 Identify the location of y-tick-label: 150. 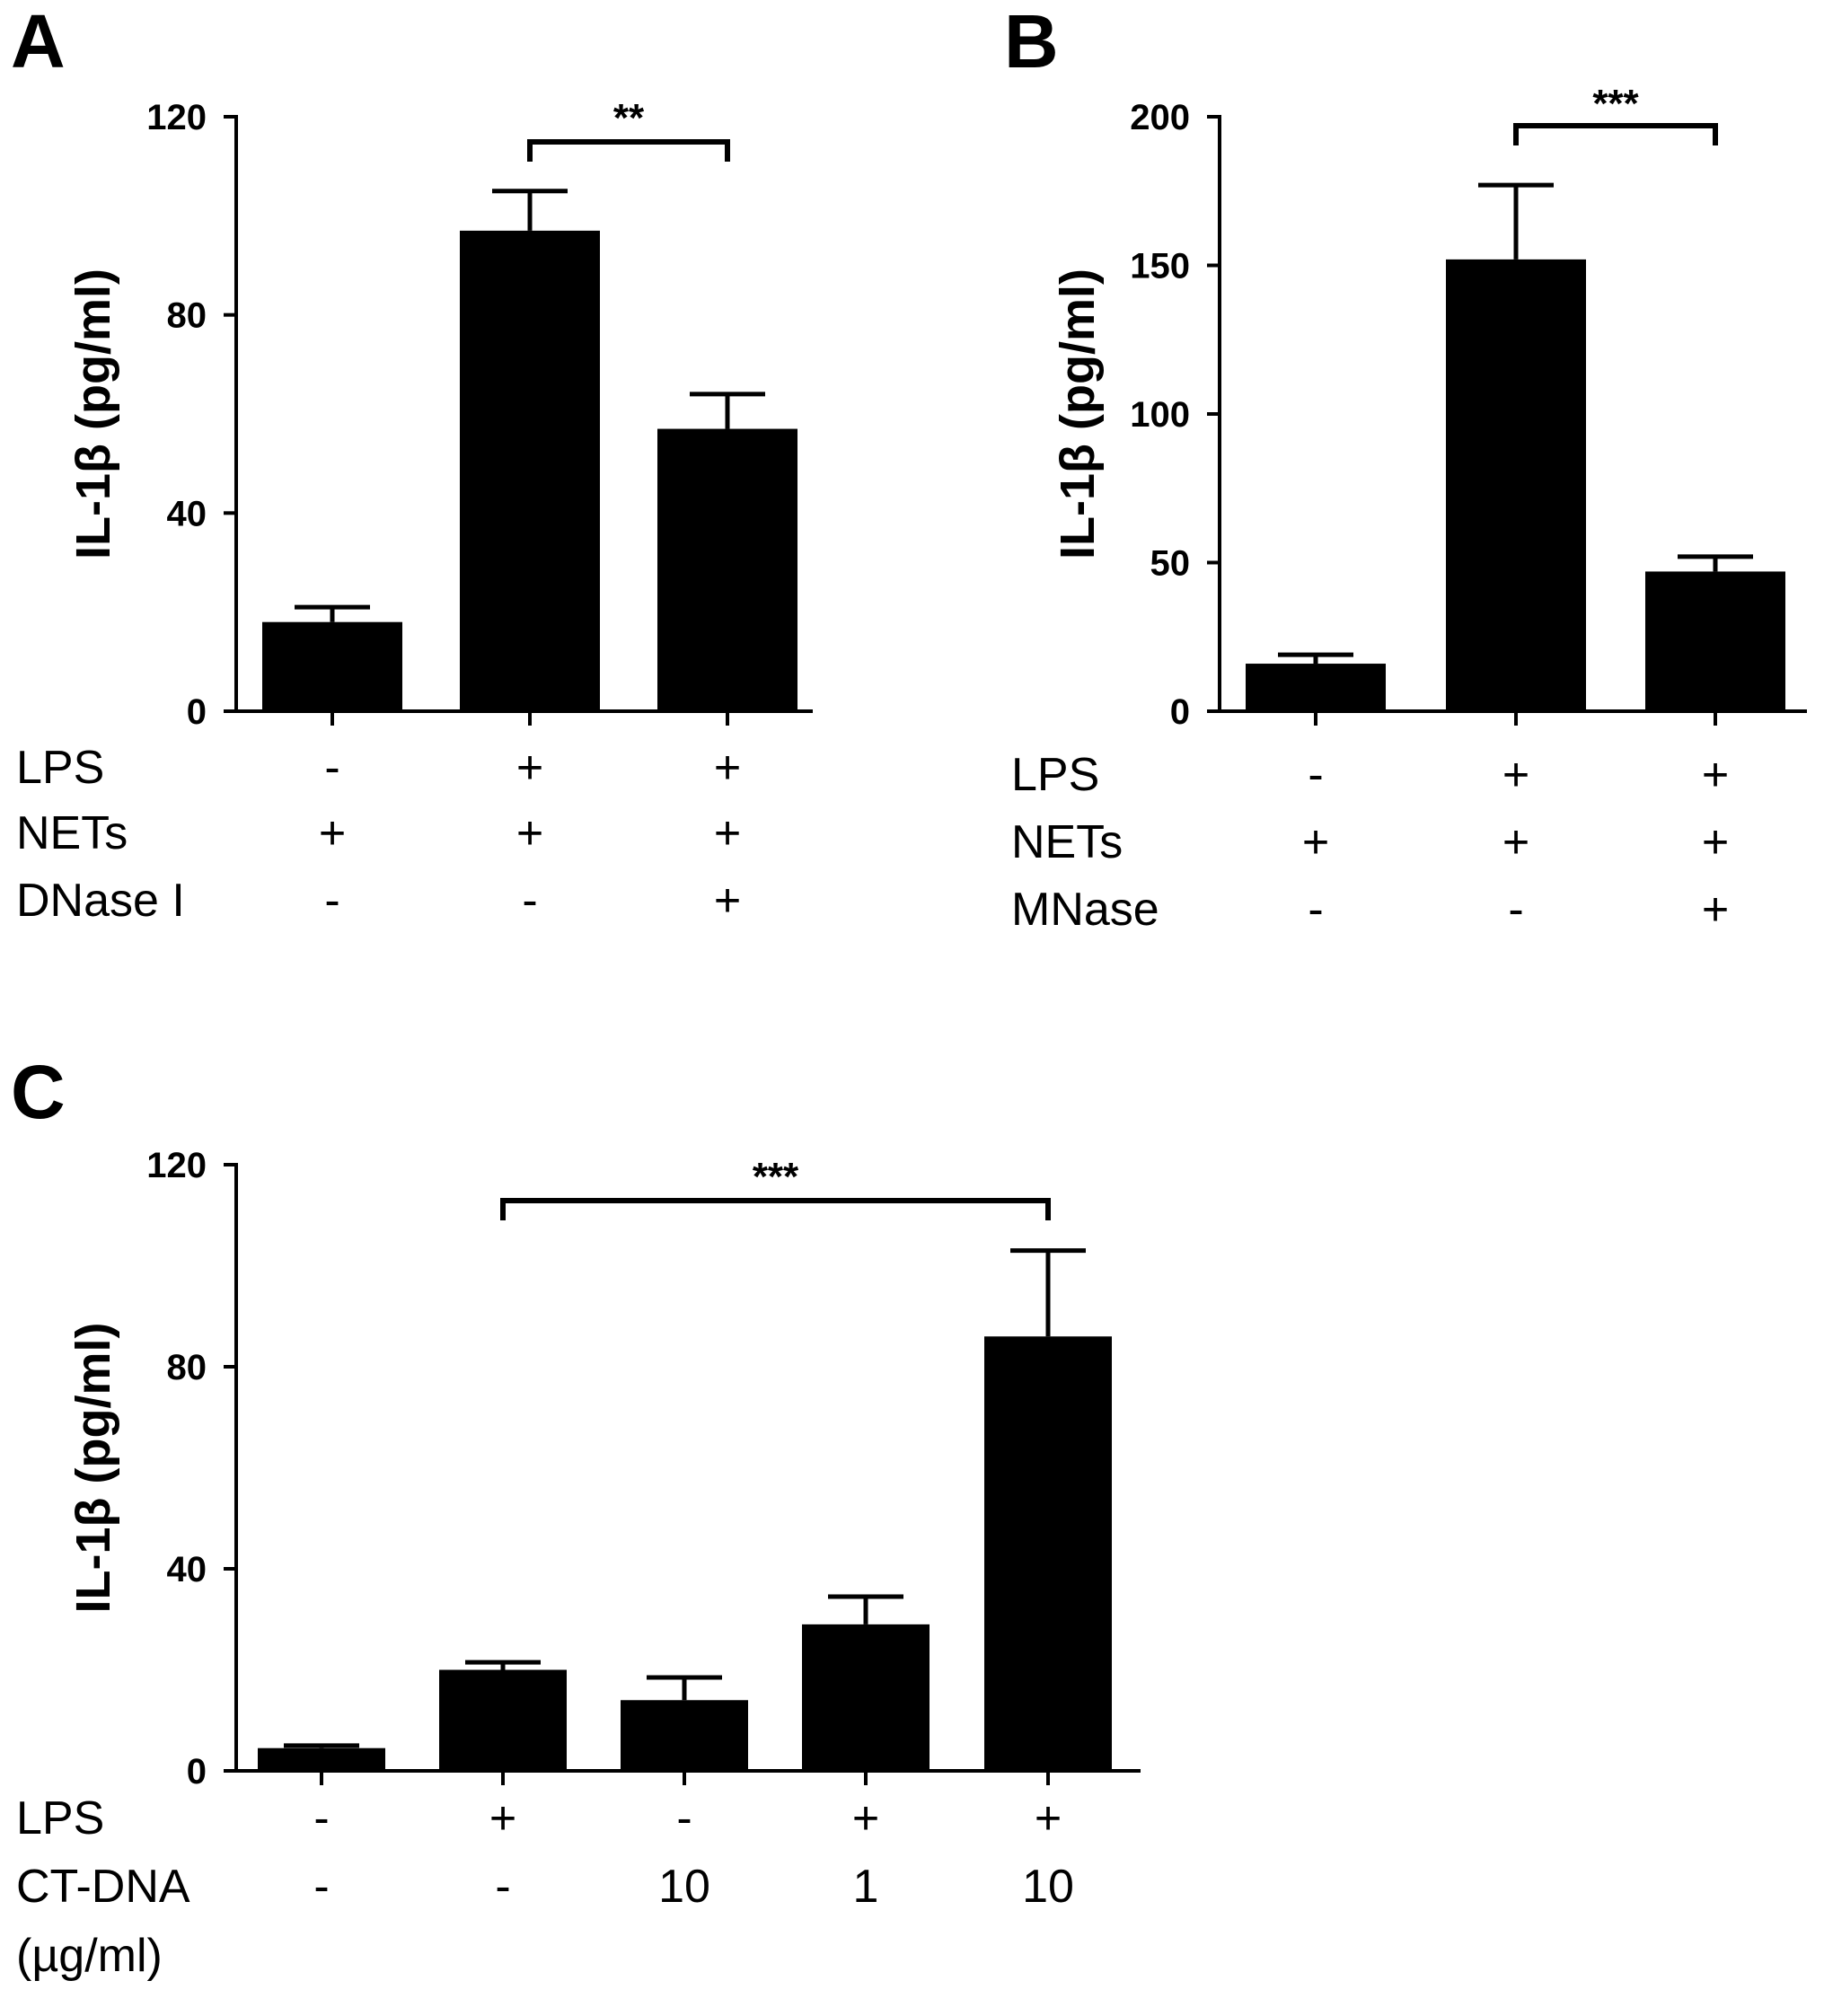
(1160, 266).